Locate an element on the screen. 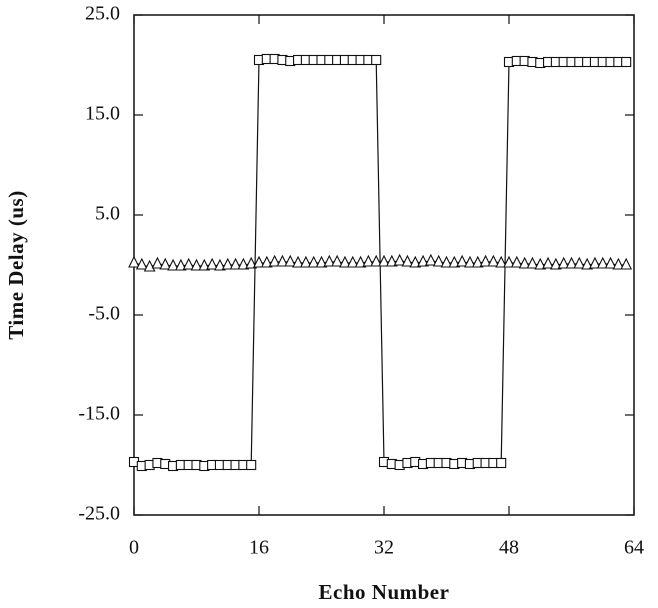 This screenshot has width=658, height=608. y-tick-label: -15.0 is located at coordinates (99, 414).